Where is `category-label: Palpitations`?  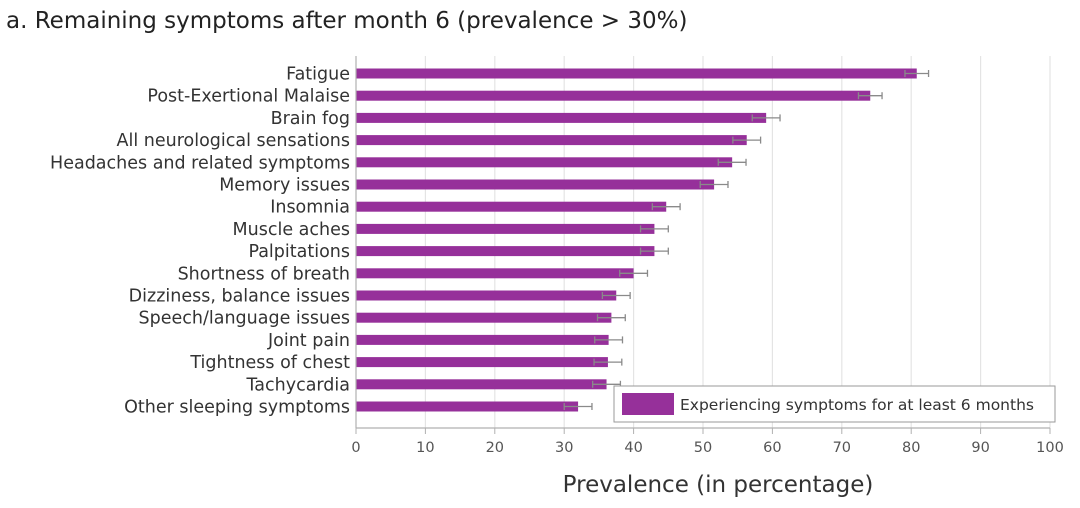
category-label: Palpitations is located at coordinates (299, 252).